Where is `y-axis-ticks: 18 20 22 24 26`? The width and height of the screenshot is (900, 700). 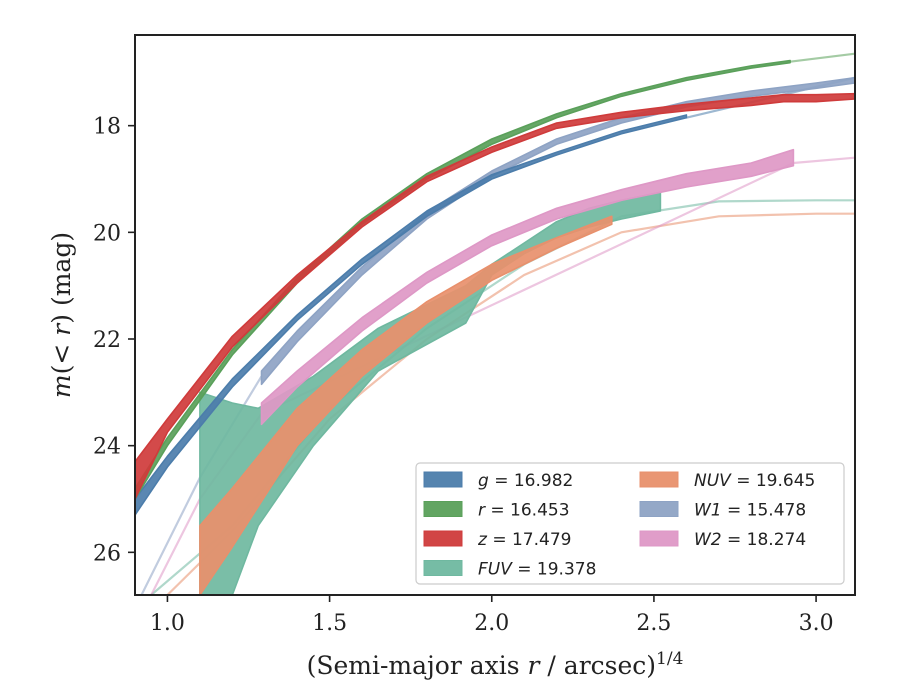
y-axis-ticks: 18 20 22 24 26 is located at coordinates (114, 340).